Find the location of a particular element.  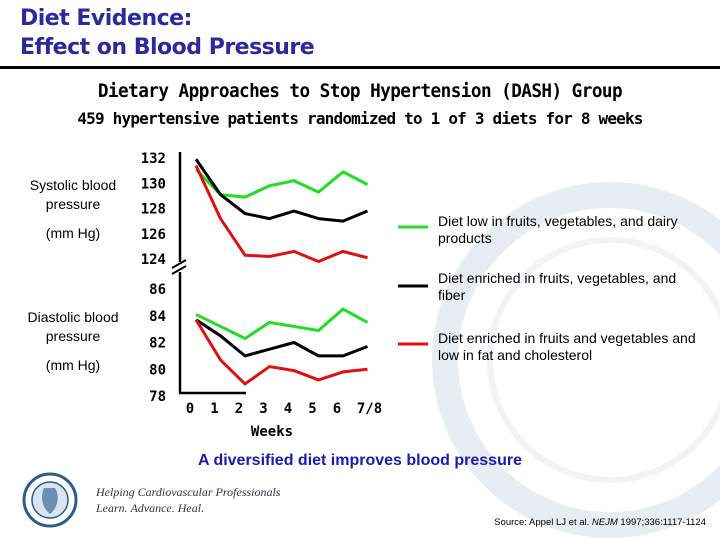

systolic-label-1: Systolic blood is located at coordinates (73, 185).